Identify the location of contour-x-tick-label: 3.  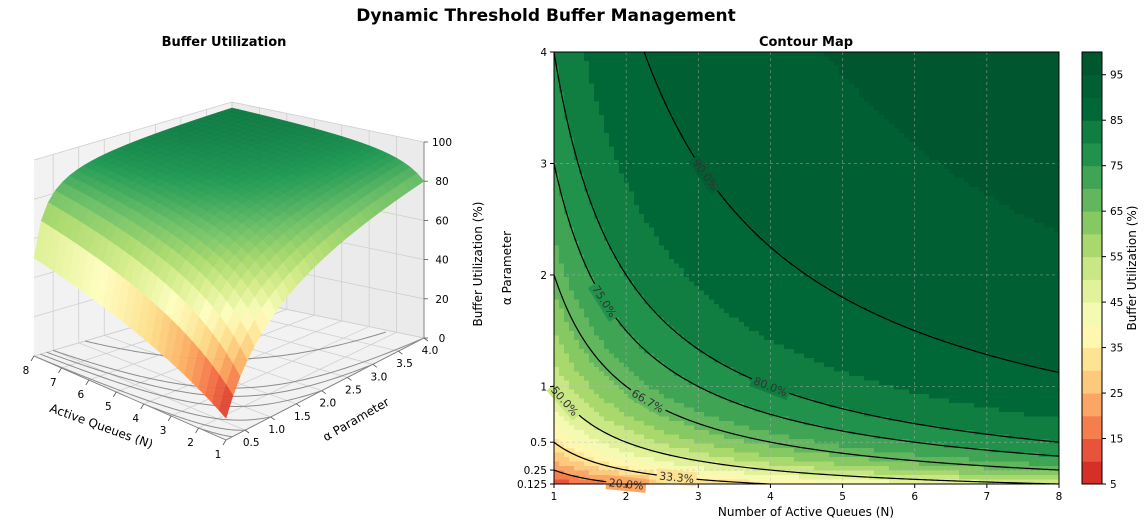
(698, 497).